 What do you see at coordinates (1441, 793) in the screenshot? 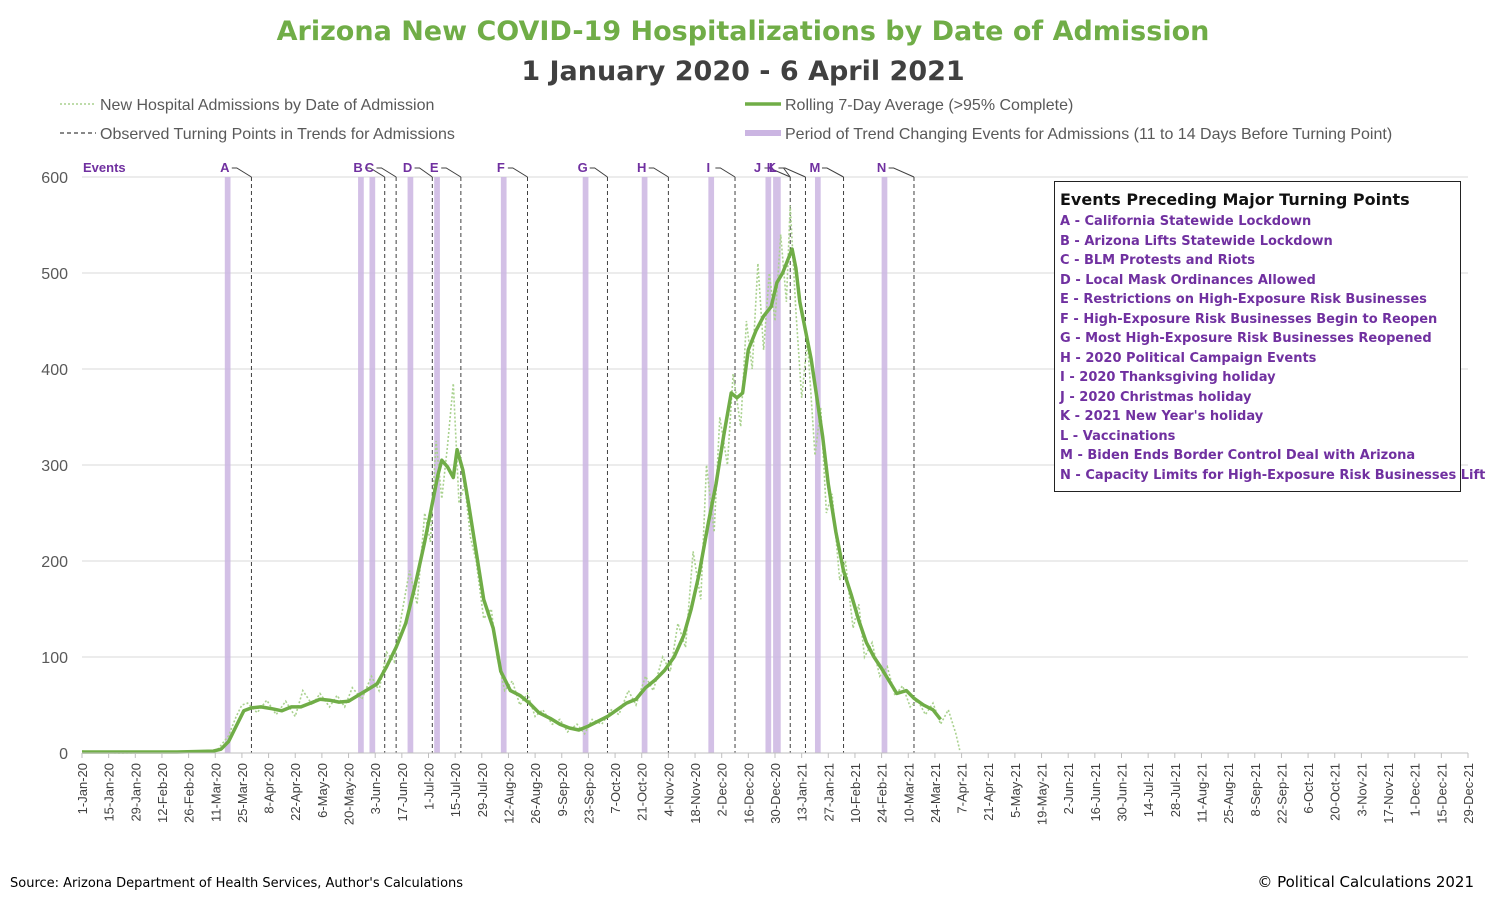
I see `x-tick-label: 15-Dec-21` at bounding box center [1441, 793].